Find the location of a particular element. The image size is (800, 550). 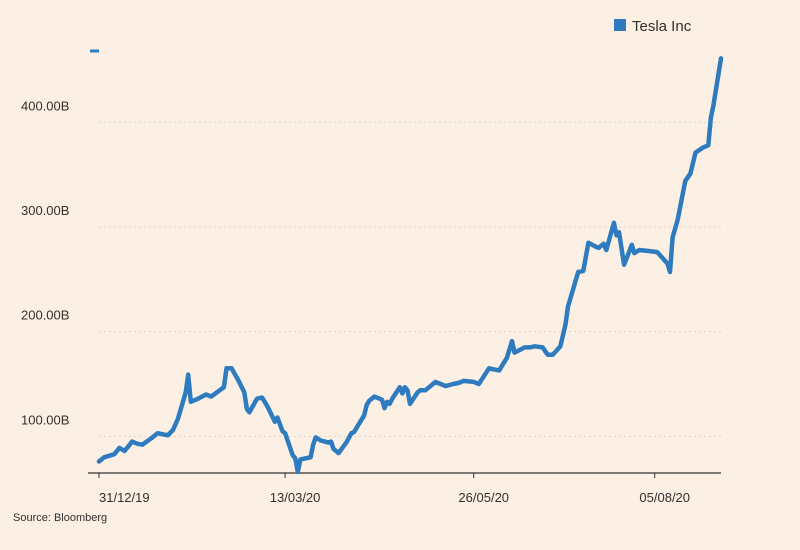

x-tick-label: 31/12/19 is located at coordinates (124, 497).